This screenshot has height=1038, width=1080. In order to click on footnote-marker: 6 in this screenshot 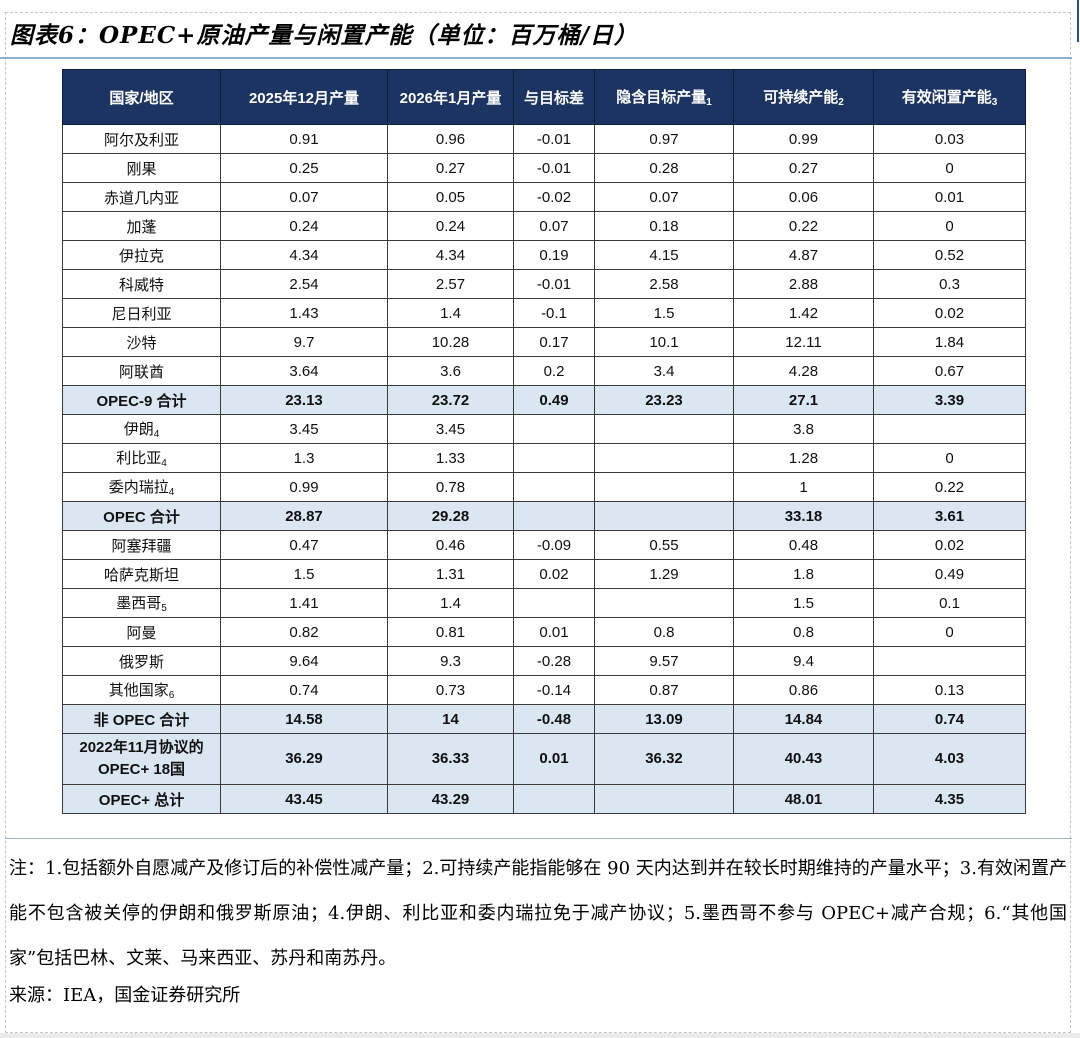, I will do `click(171, 695)`.